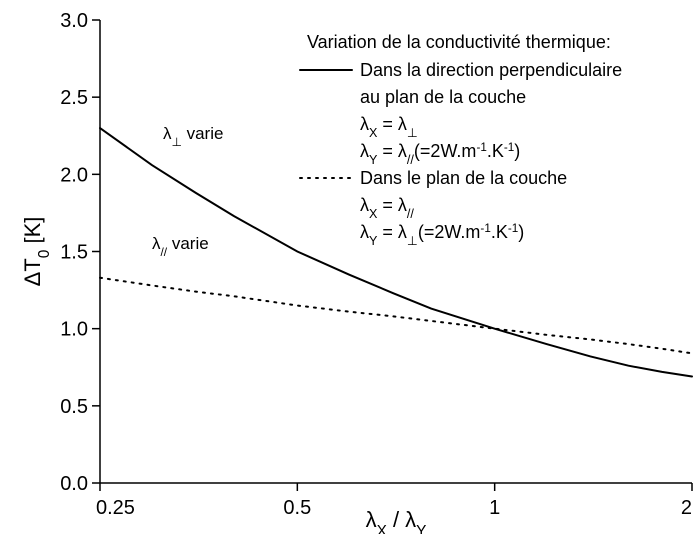 The image size is (695, 534). What do you see at coordinates (371, 519) in the screenshot?
I see `x-axis-label-part: λ` at bounding box center [371, 519].